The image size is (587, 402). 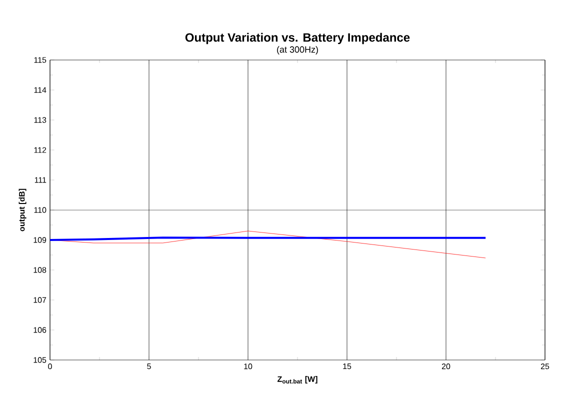 What do you see at coordinates (297, 50) in the screenshot?
I see `chart-subtitle: (at 300Hz)` at bounding box center [297, 50].